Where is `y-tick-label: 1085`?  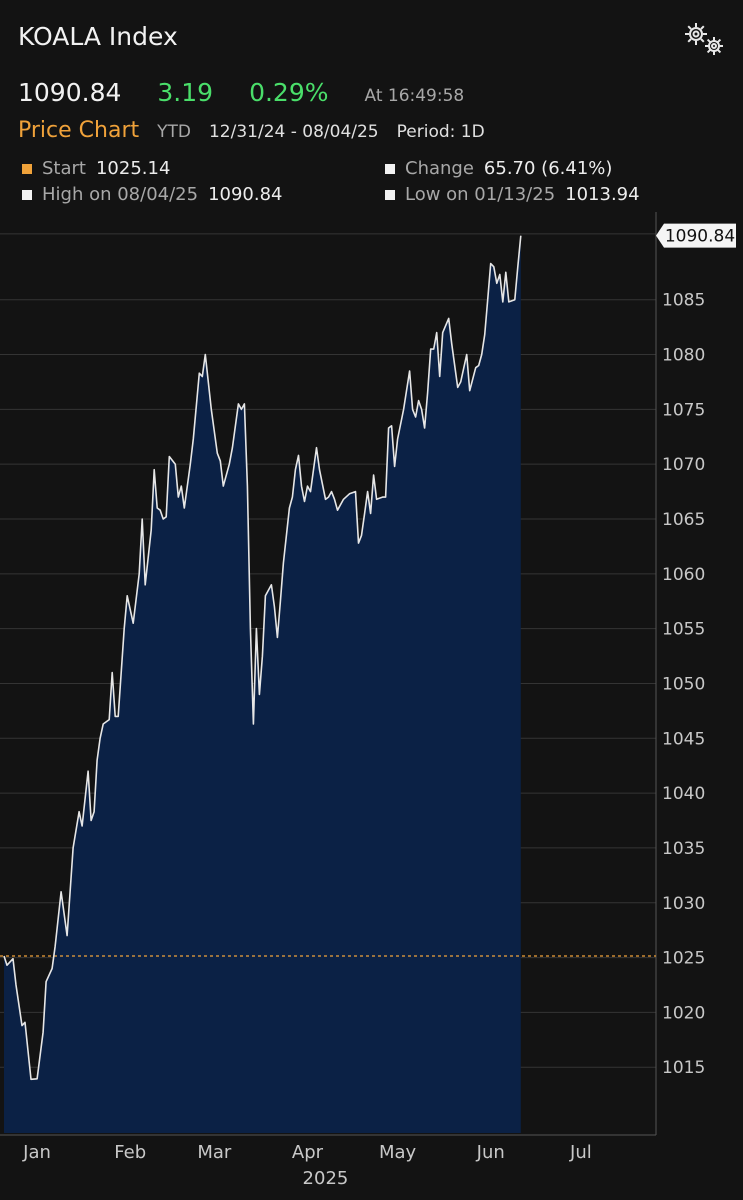 y-tick-label: 1085 is located at coordinates (683, 301).